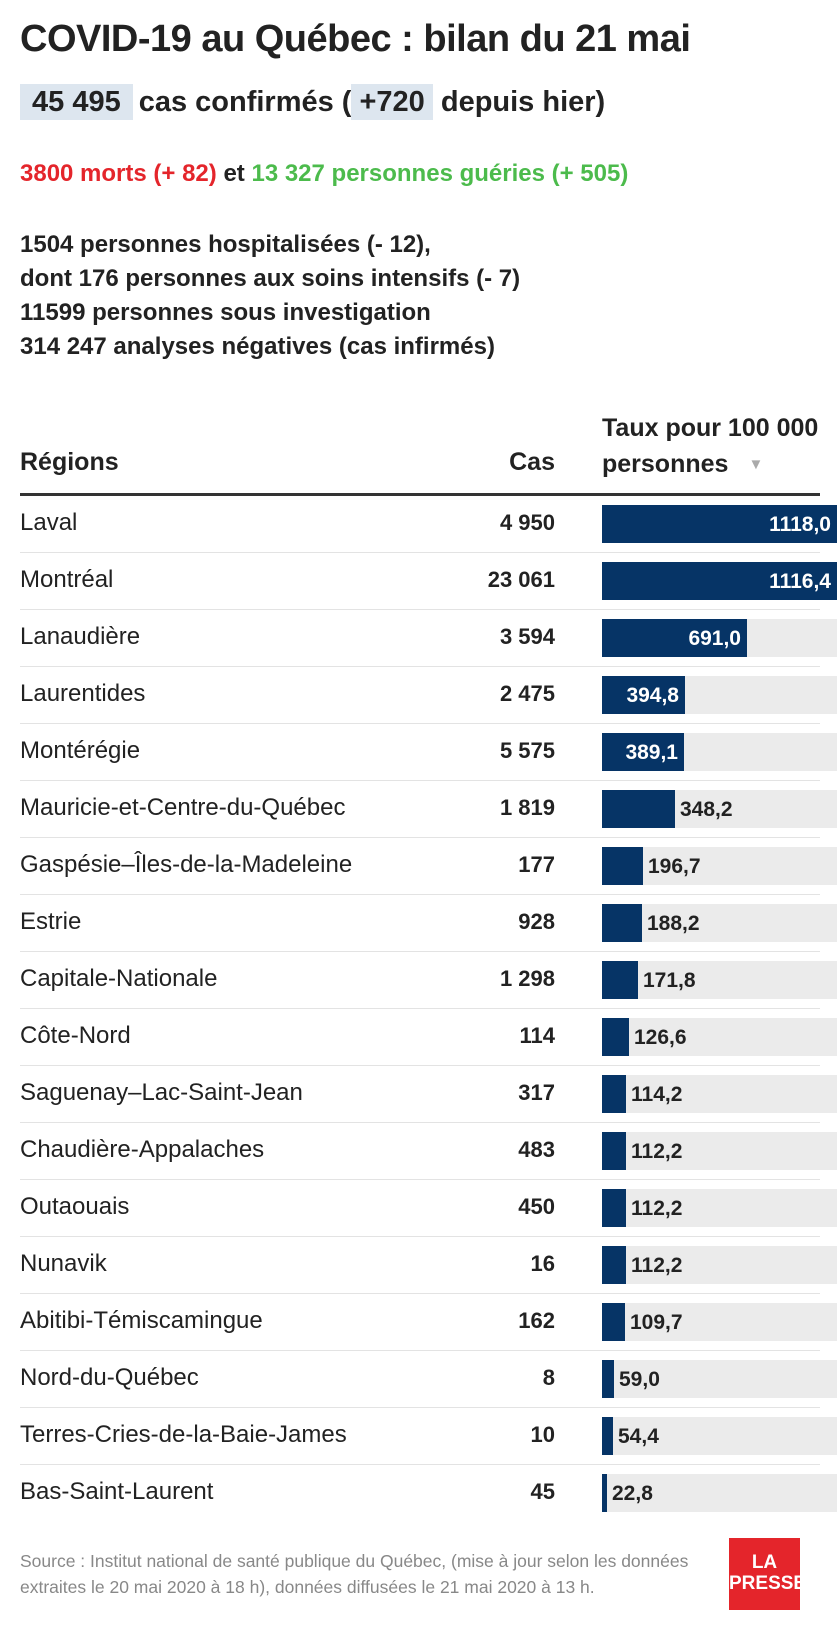  What do you see at coordinates (519, 102) in the screenshot?
I see `confirmed-text-b: depuis hier)` at bounding box center [519, 102].